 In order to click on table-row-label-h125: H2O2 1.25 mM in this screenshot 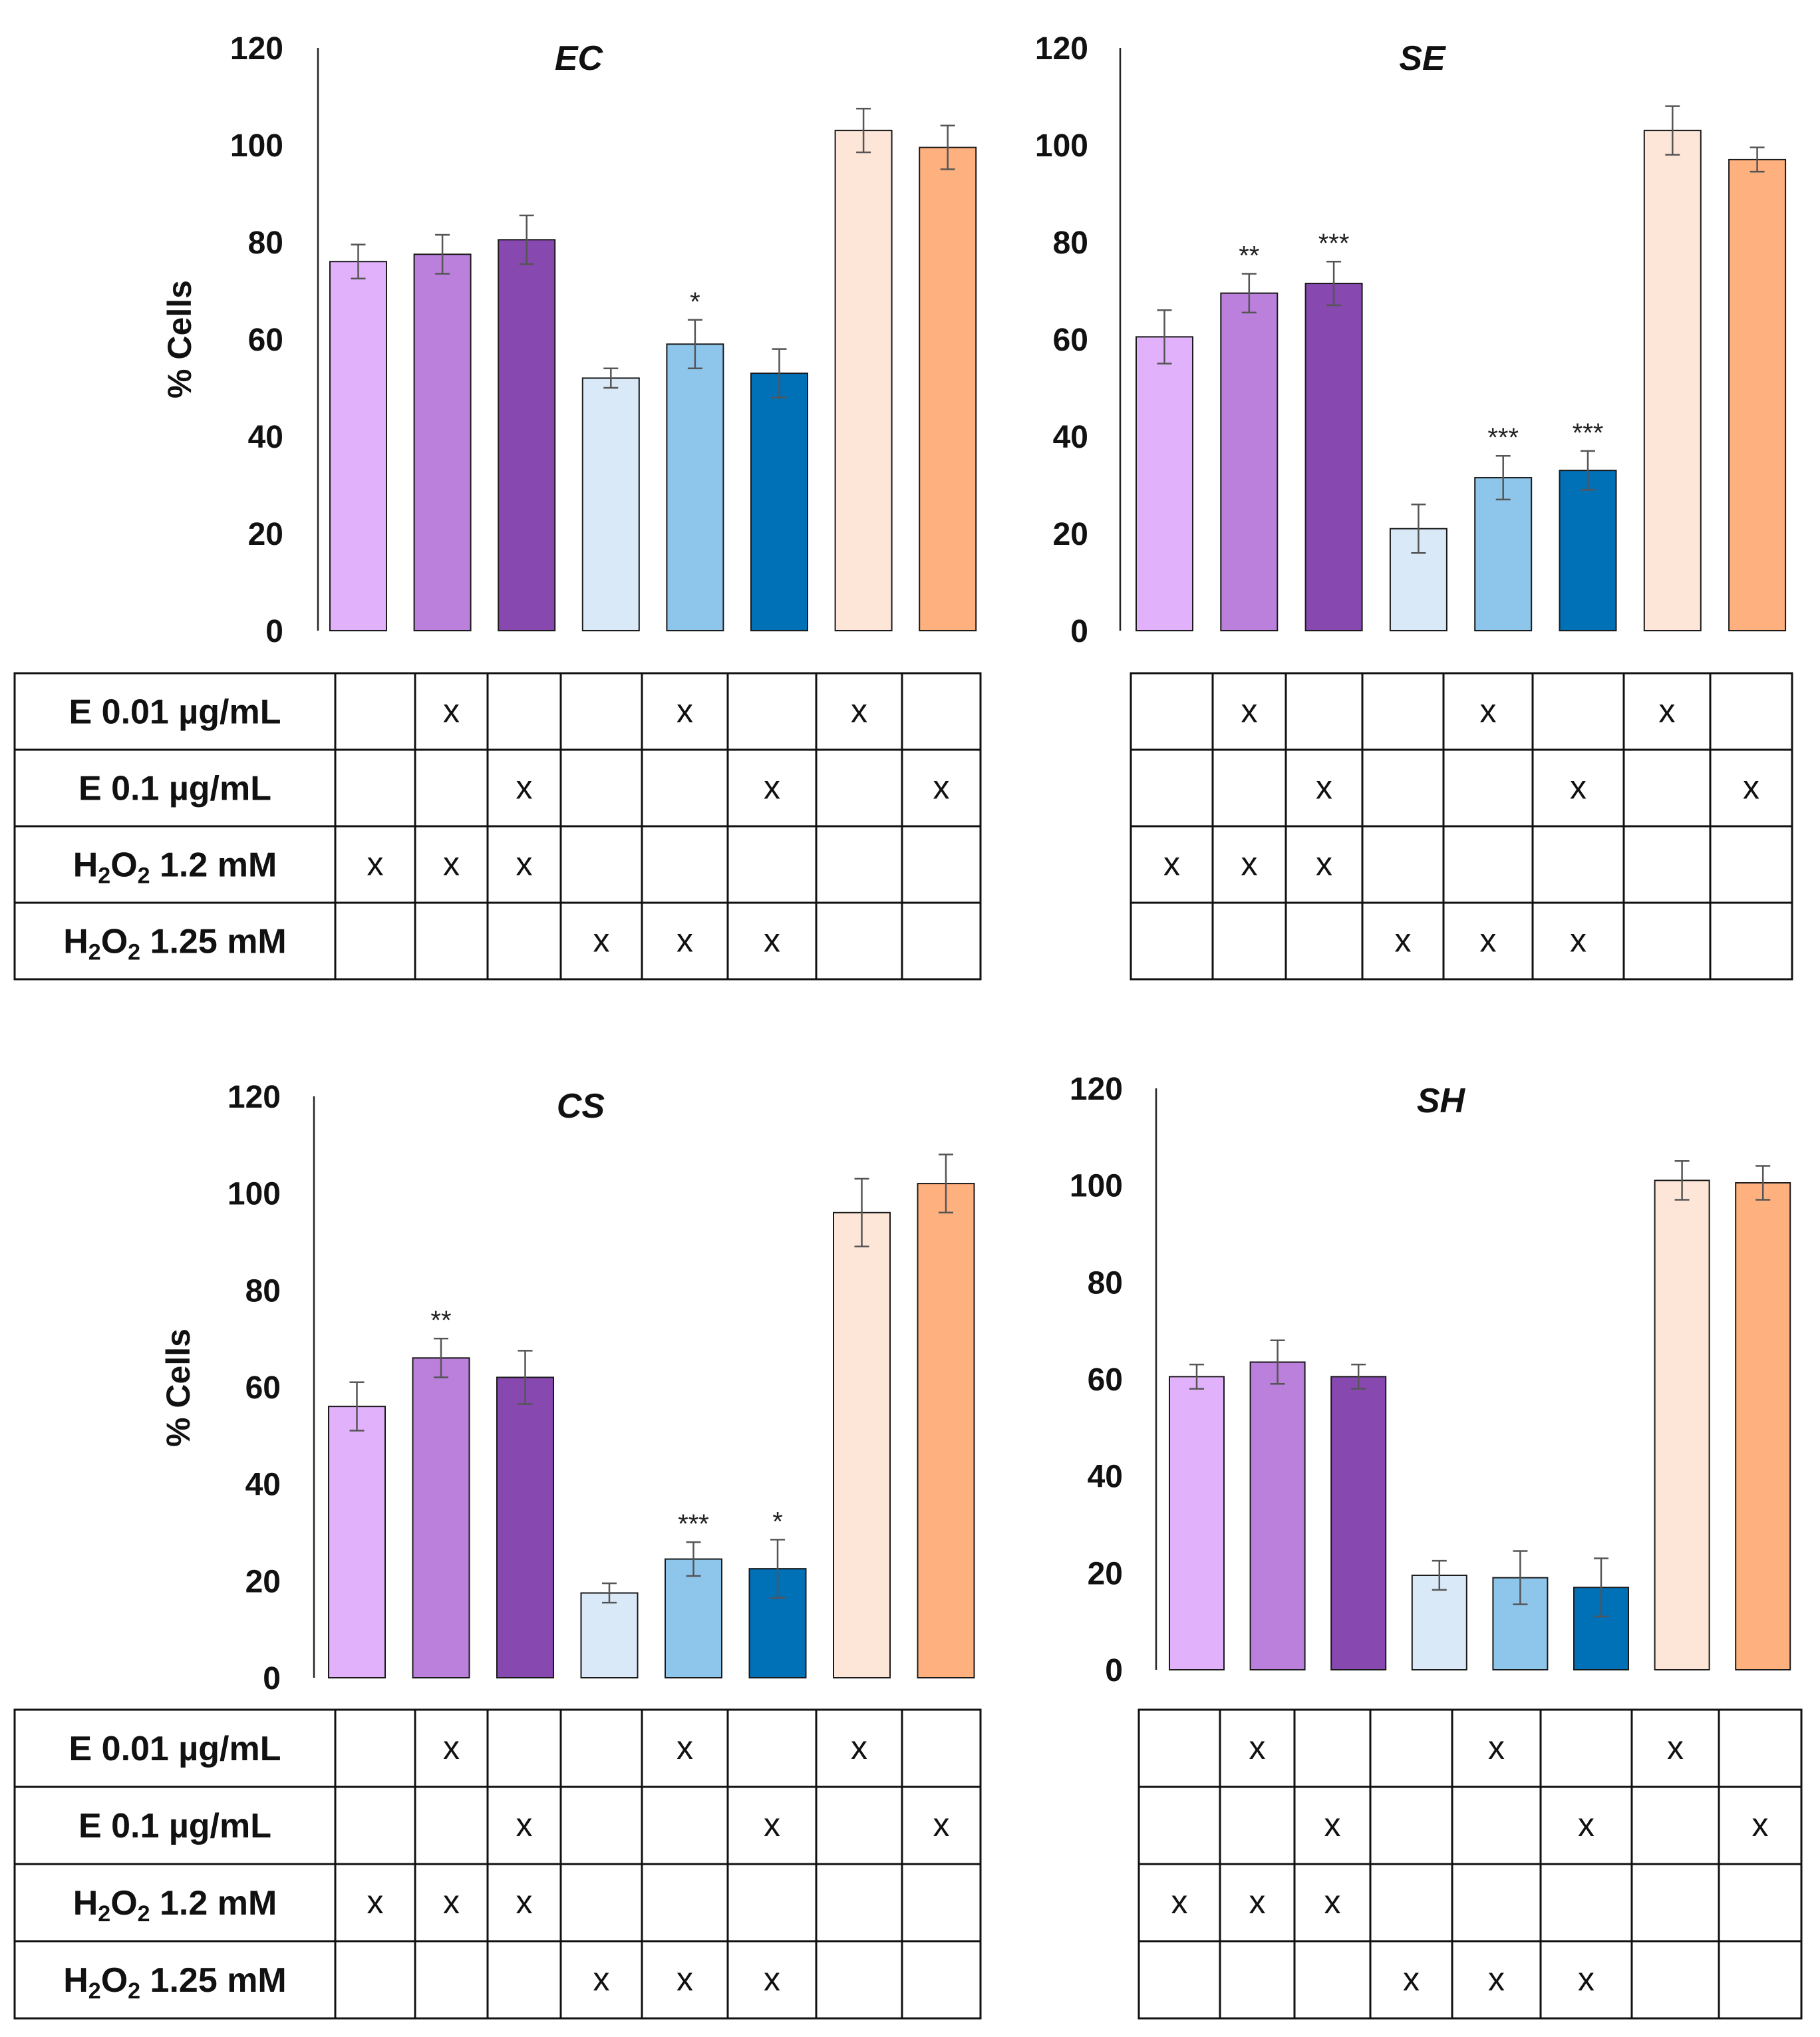, I will do `click(175, 944)`.